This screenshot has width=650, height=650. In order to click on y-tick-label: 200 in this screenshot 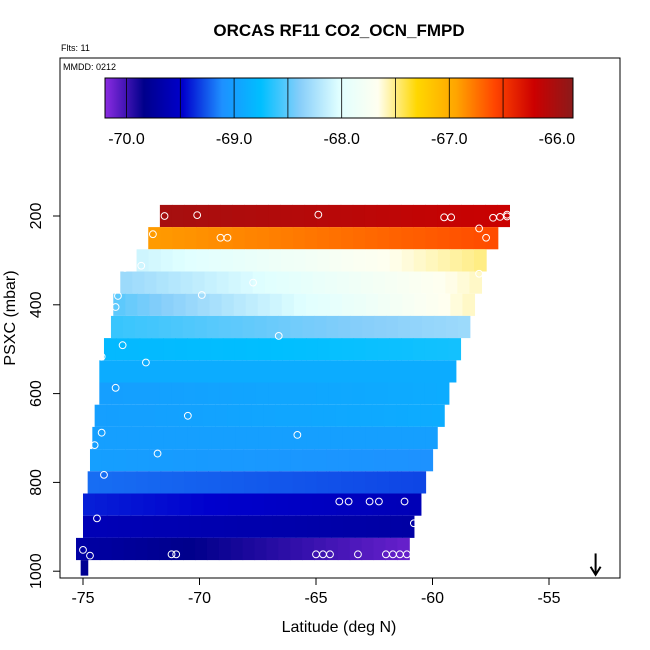, I will do `click(36, 216)`.